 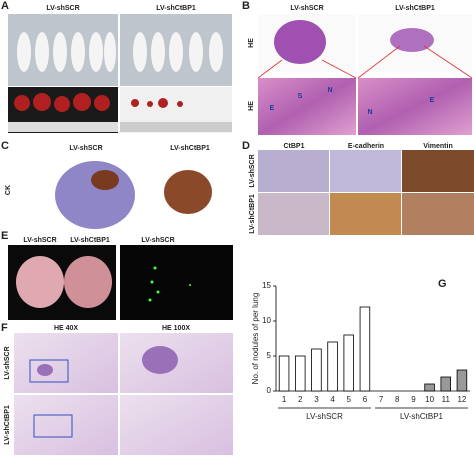 What do you see at coordinates (422, 416) in the screenshot?
I see `group-label: LV-shCtBP1` at bounding box center [422, 416].